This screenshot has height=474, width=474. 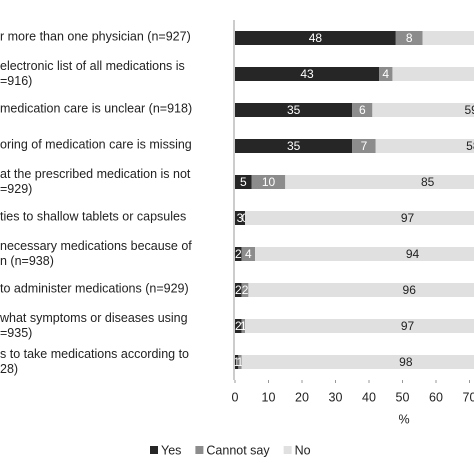 What do you see at coordinates (436, 397) in the screenshot?
I see `x-tick-label: 60` at bounding box center [436, 397].